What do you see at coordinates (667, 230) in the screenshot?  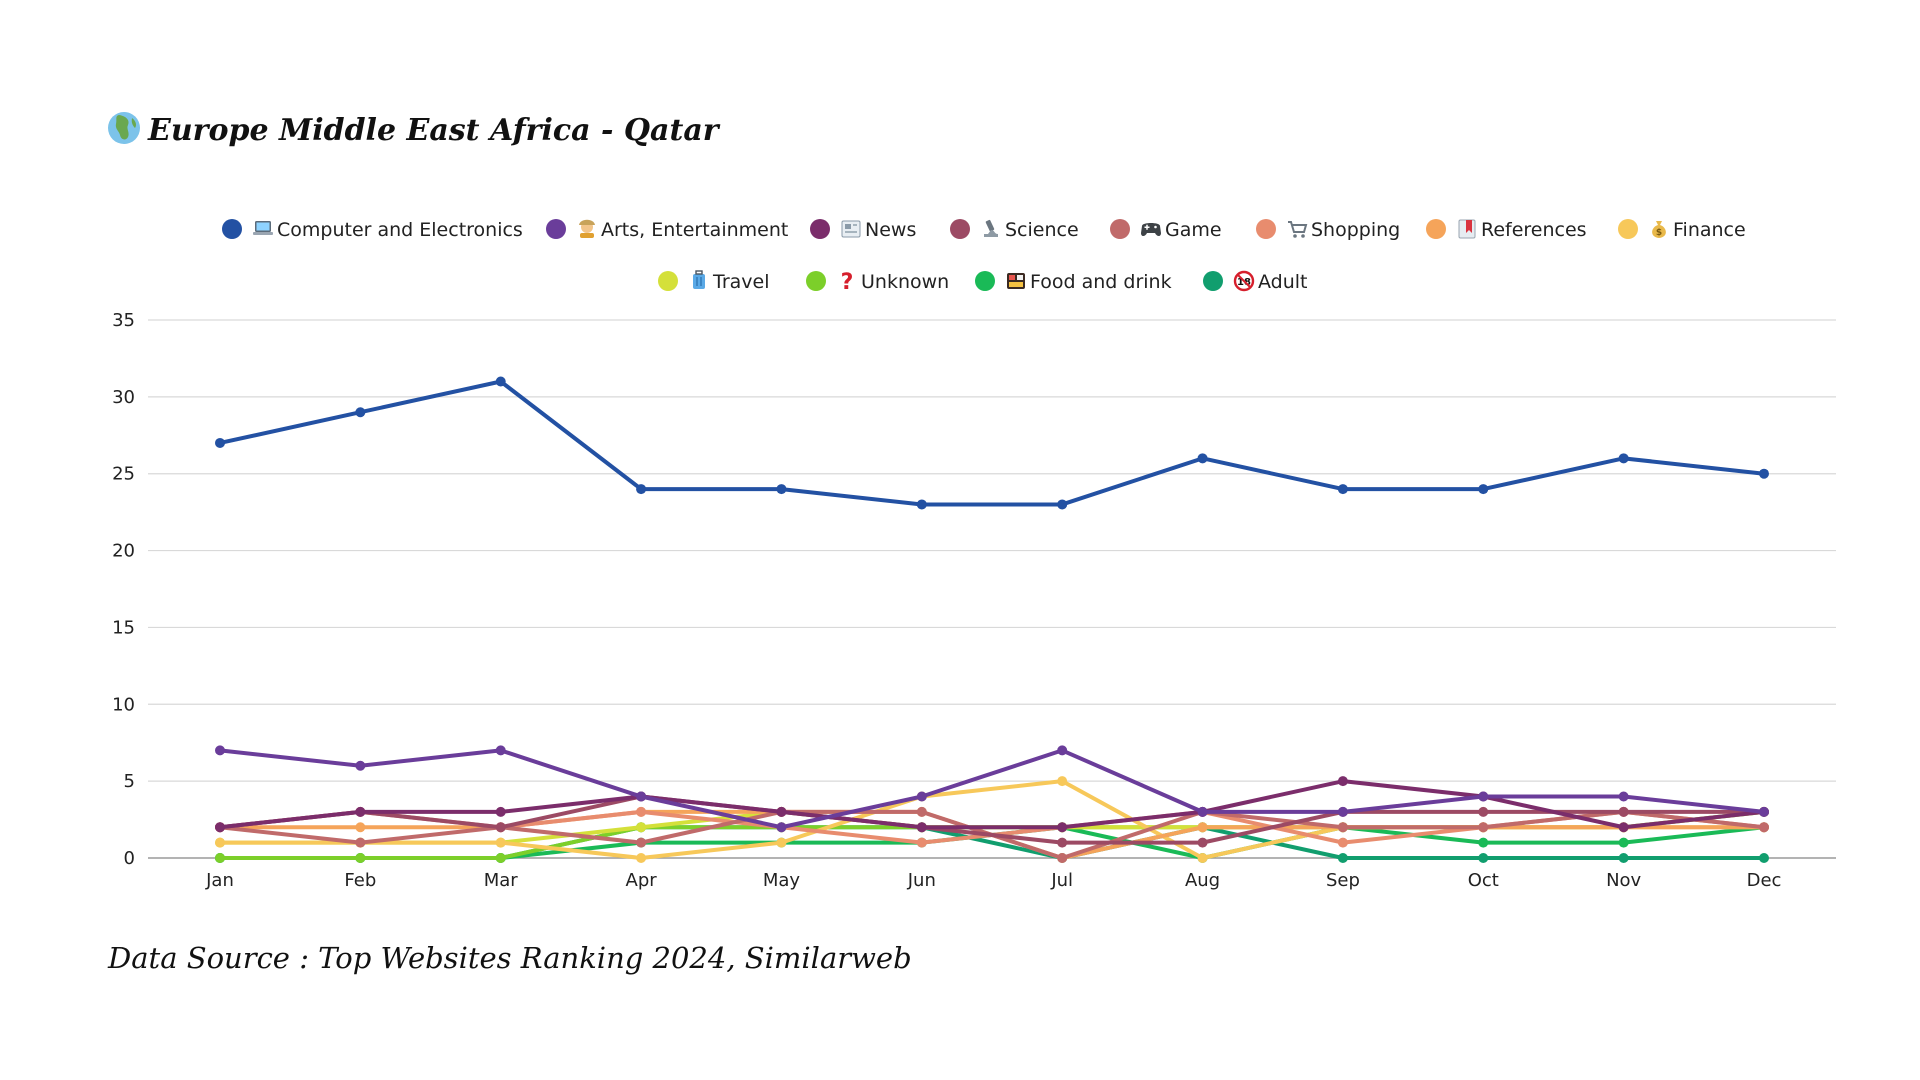 I see `legend-item: Arts, Entertainment` at bounding box center [667, 230].